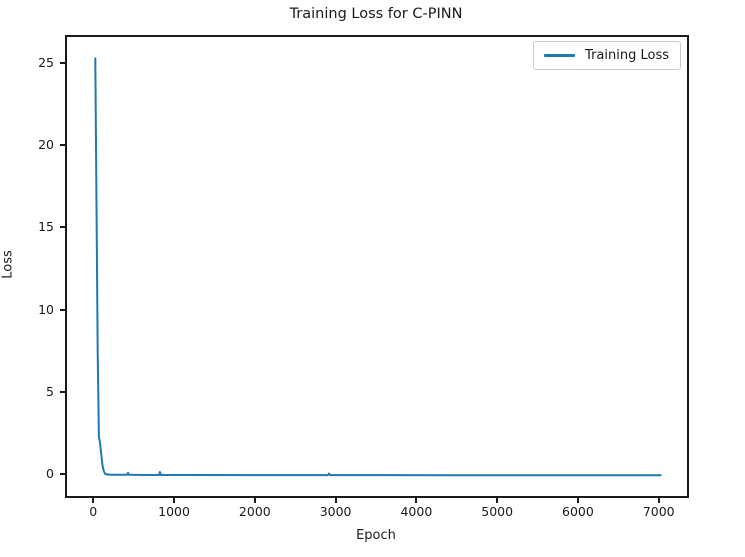  What do you see at coordinates (174, 511) in the screenshot?
I see `x-tick-label: 1000` at bounding box center [174, 511].